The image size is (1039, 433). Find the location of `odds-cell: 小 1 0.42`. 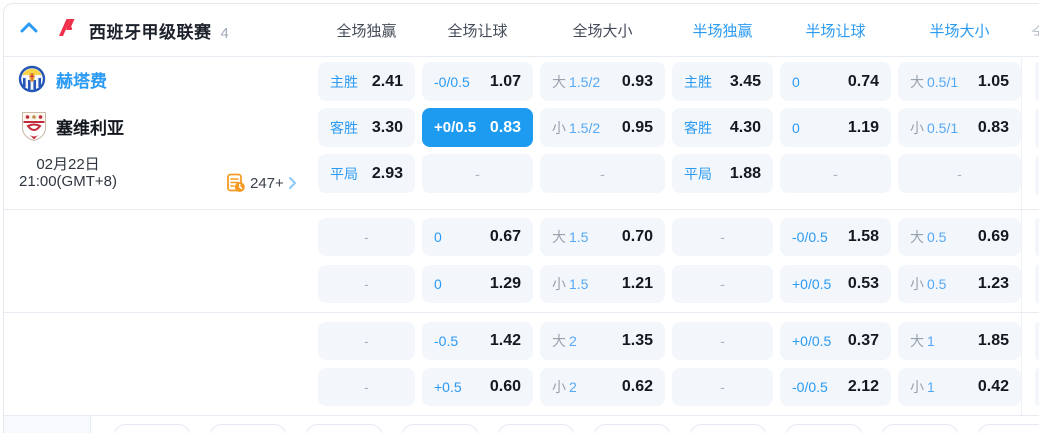

odds-cell: 小 1 0.42 is located at coordinates (959, 387).